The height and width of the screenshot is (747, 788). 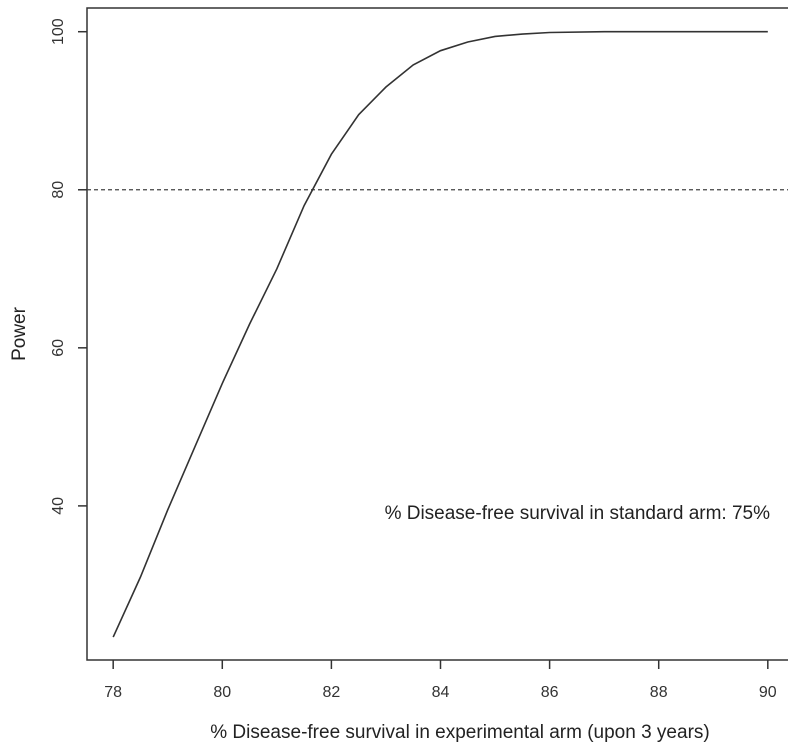 I want to click on y-tick-label: 80, so click(x=58, y=190).